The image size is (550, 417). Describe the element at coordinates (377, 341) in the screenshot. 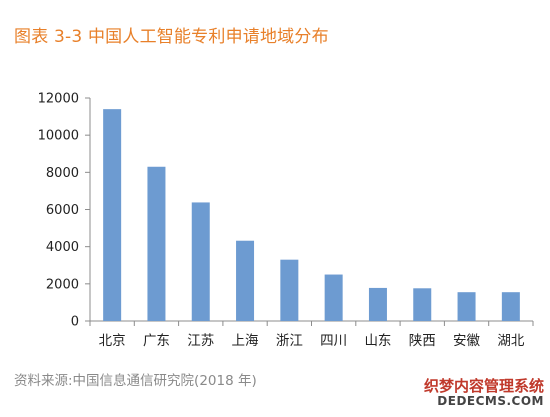

I see `x-tick-label: 山东` at that location.